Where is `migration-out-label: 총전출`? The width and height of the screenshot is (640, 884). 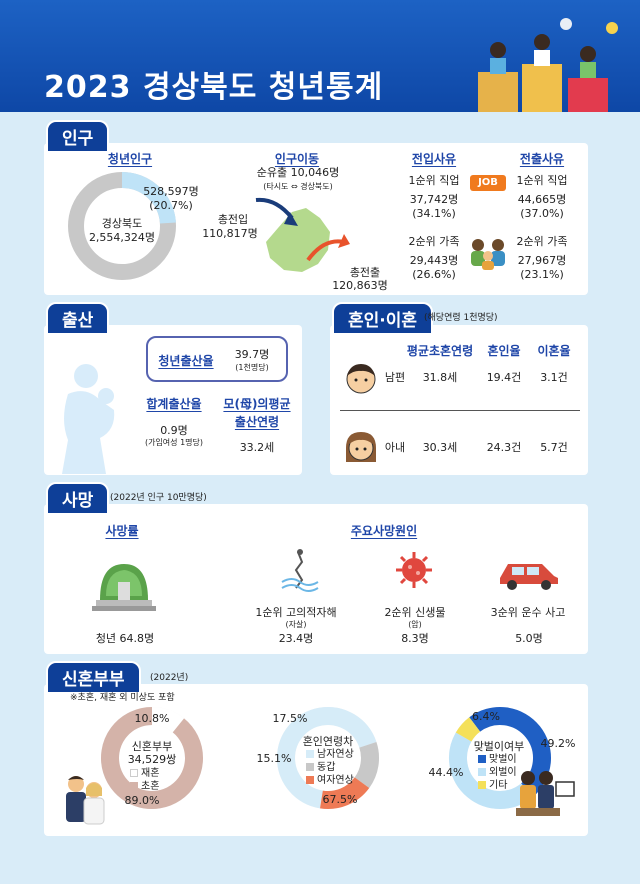 migration-out-label: 총전출 is located at coordinates (365, 272).